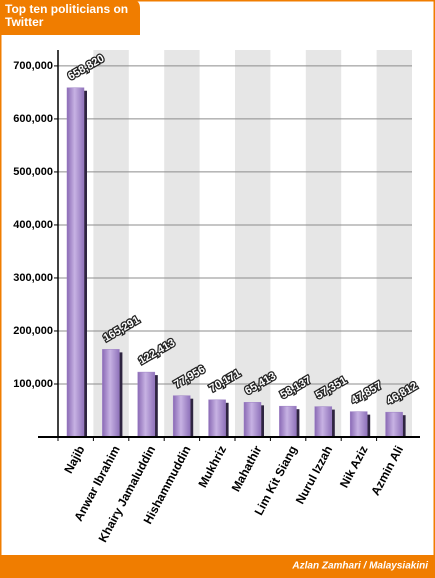  Describe the element at coordinates (354, 466) in the screenshot. I see `x-tick-label: Nik Aziz` at that location.